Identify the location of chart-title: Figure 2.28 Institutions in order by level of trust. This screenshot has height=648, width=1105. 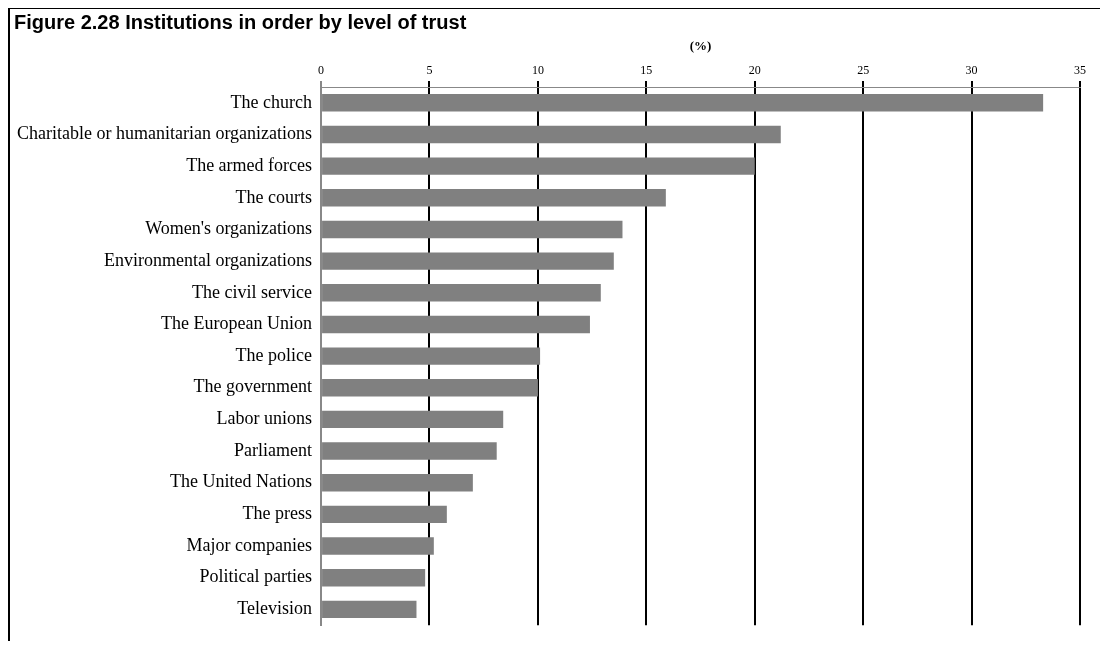
(240, 21).